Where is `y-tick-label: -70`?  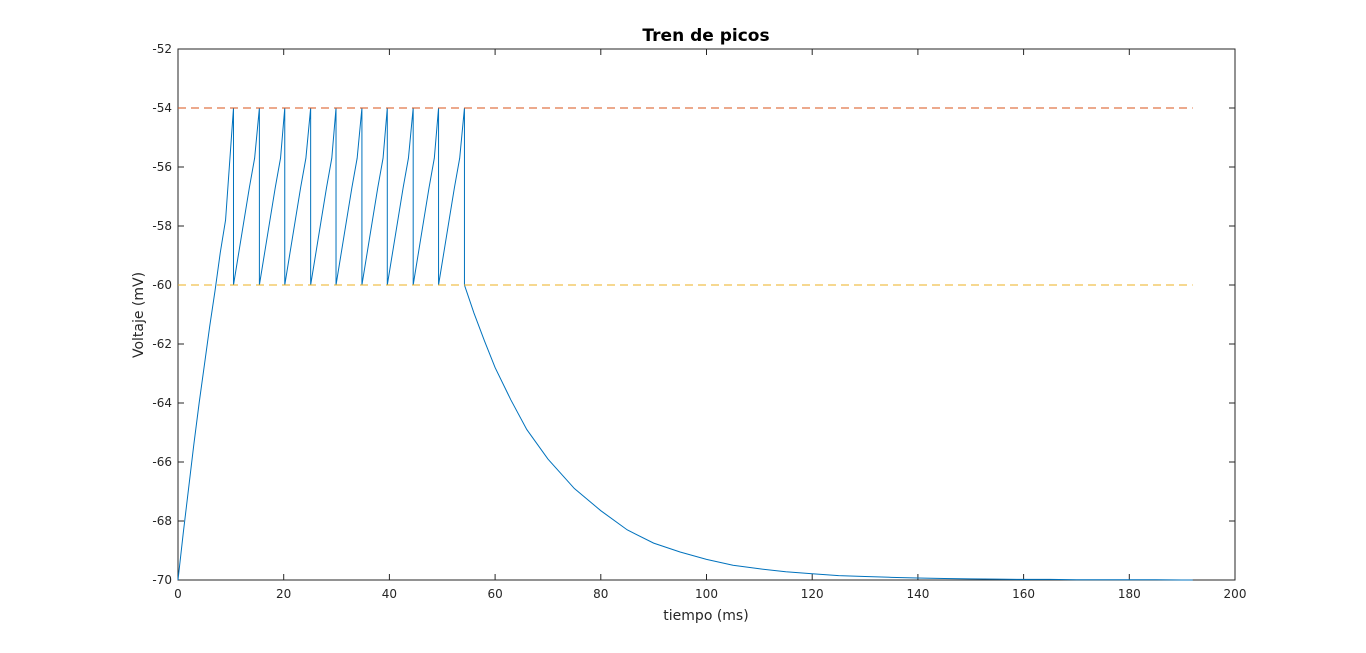 y-tick-label: -70 is located at coordinates (162, 580).